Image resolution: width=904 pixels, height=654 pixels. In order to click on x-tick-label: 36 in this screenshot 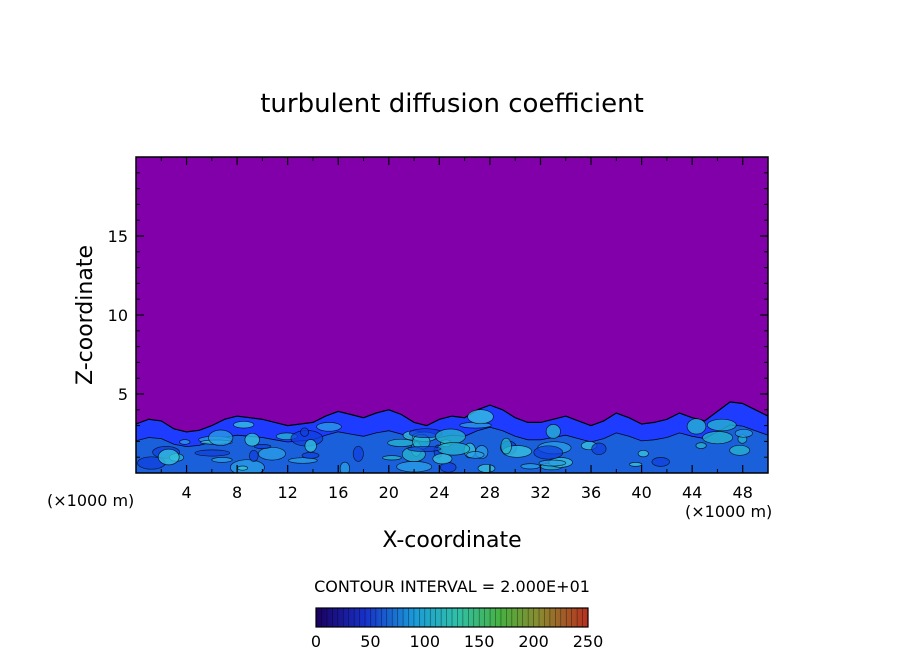, I will do `click(591, 492)`.